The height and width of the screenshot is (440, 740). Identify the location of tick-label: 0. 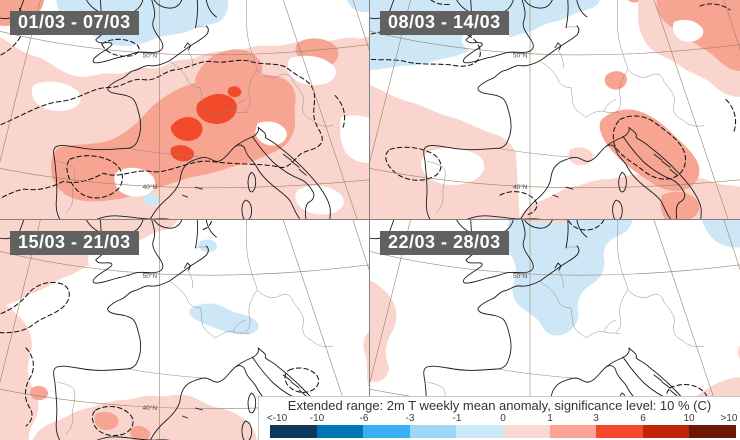
(503, 418).